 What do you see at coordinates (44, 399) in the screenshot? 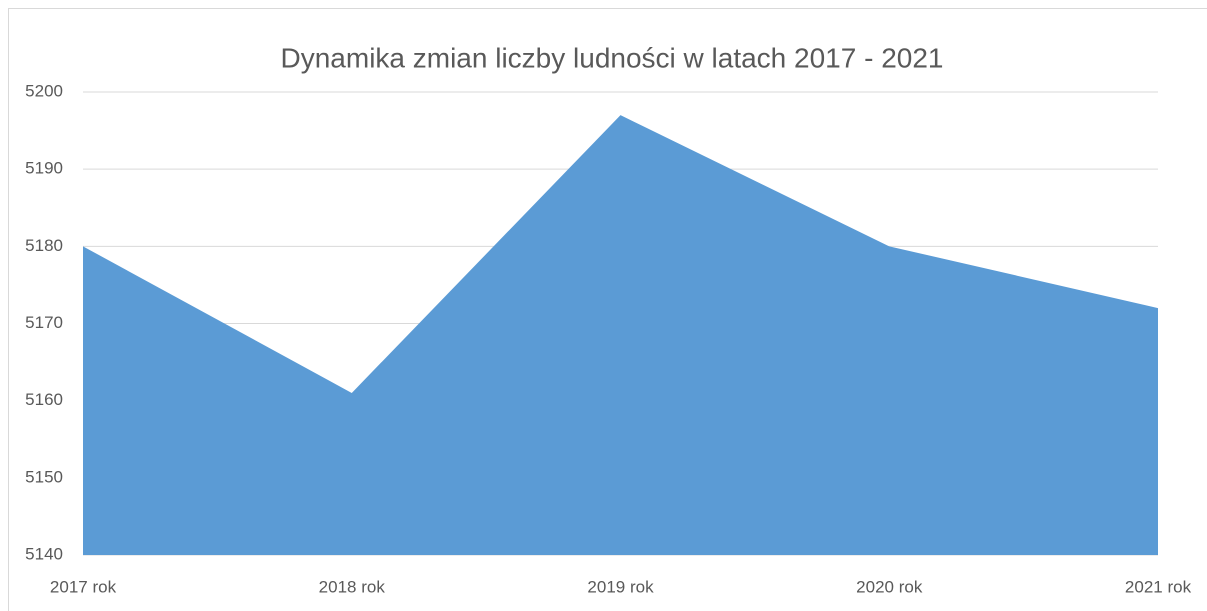
I see `y-tick-label: 5160` at bounding box center [44, 399].